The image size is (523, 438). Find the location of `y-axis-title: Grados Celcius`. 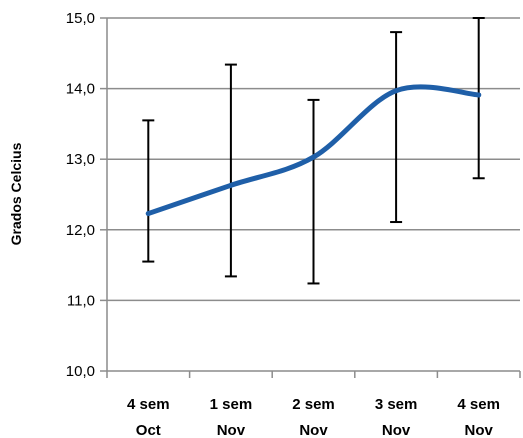

y-axis-title: Grados Celcius is located at coordinates (16, 193).